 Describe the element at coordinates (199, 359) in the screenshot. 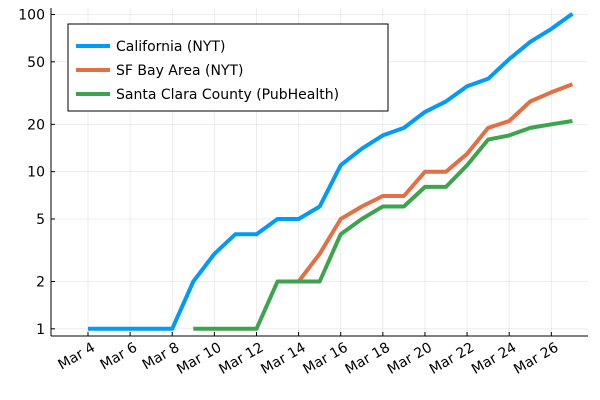

I see `x-tick-label: Mar 10` at that location.